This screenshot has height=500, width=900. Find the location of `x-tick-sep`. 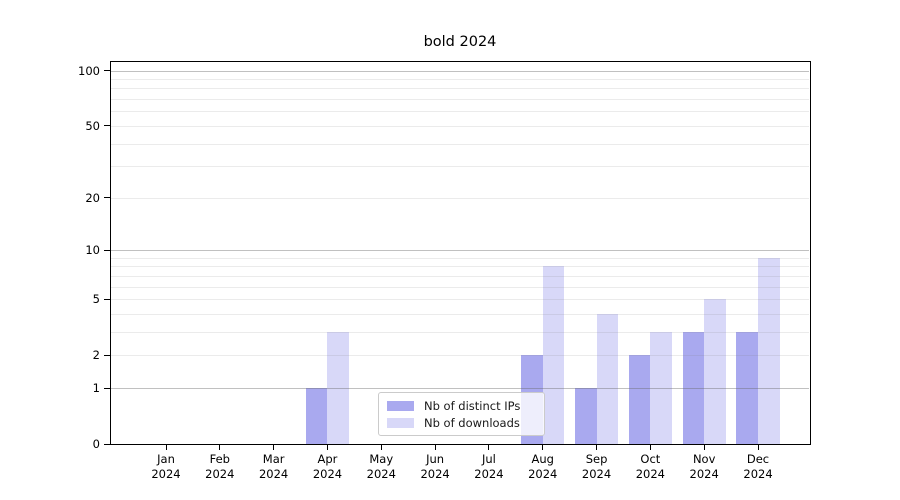

x-tick-sep is located at coordinates (597, 448).